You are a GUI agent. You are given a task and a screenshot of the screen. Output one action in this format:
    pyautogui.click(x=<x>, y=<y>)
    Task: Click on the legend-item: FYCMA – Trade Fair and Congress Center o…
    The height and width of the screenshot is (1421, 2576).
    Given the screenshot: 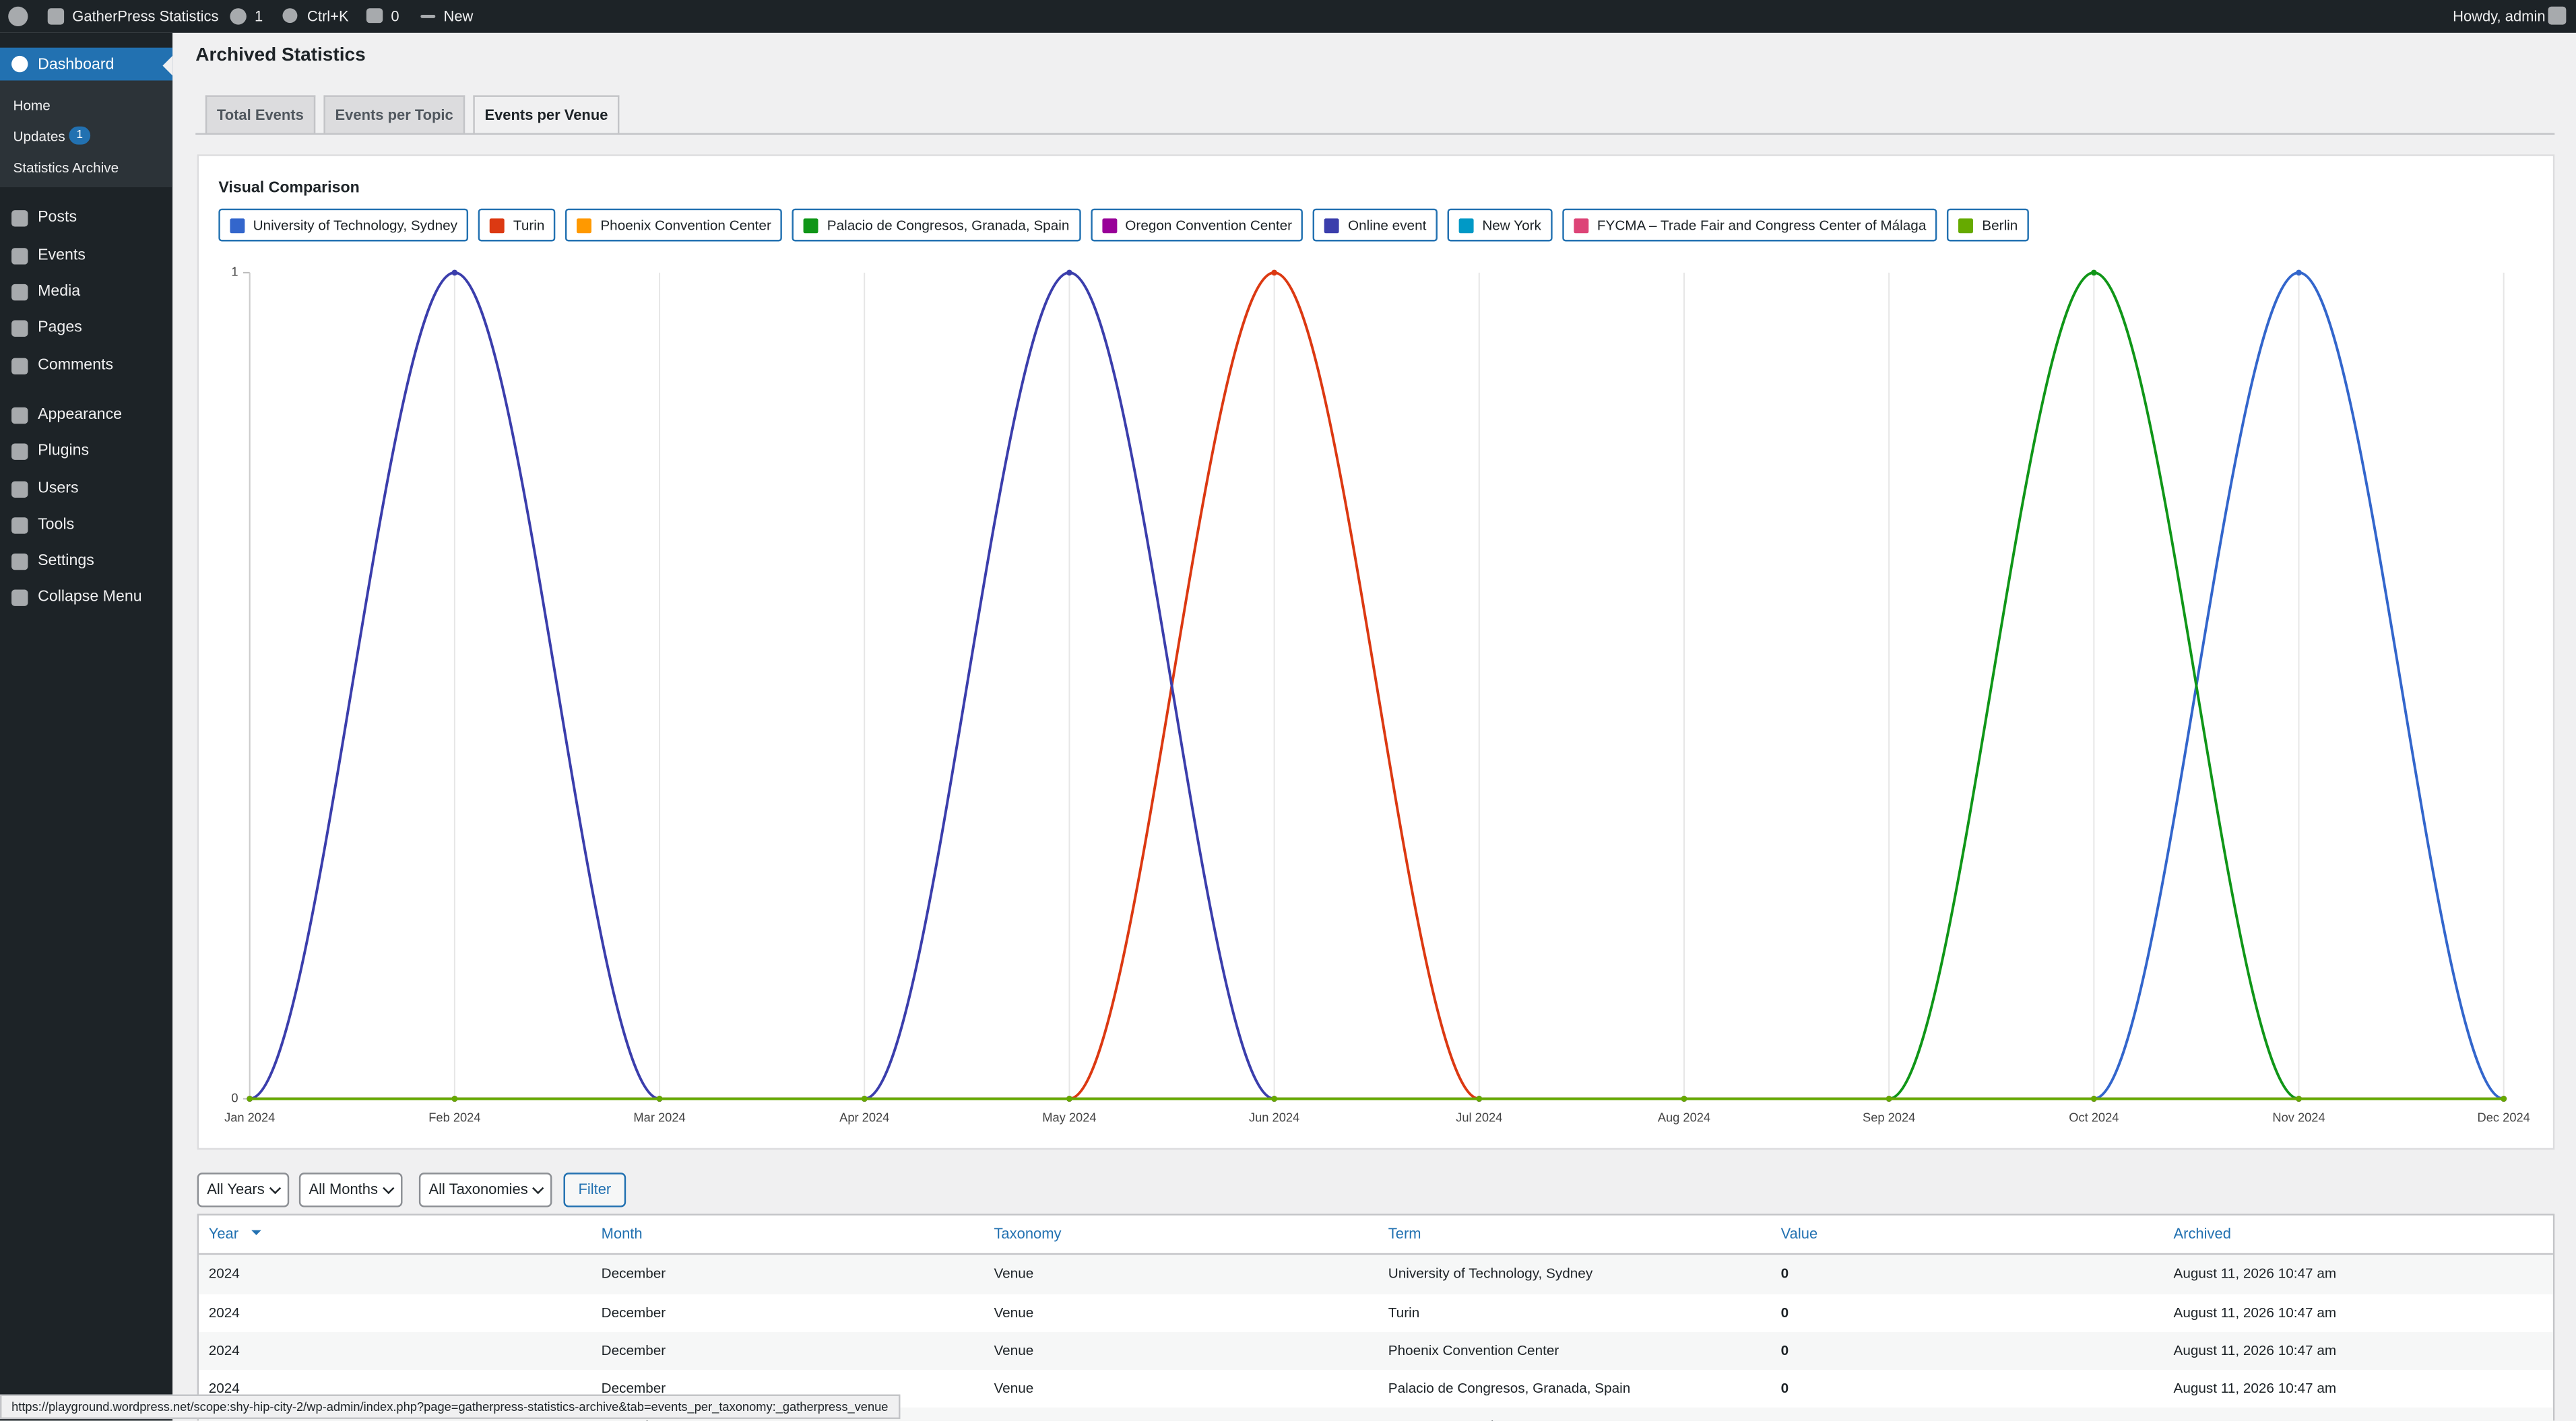 What is the action you would take?
    pyautogui.click(x=1750, y=225)
    